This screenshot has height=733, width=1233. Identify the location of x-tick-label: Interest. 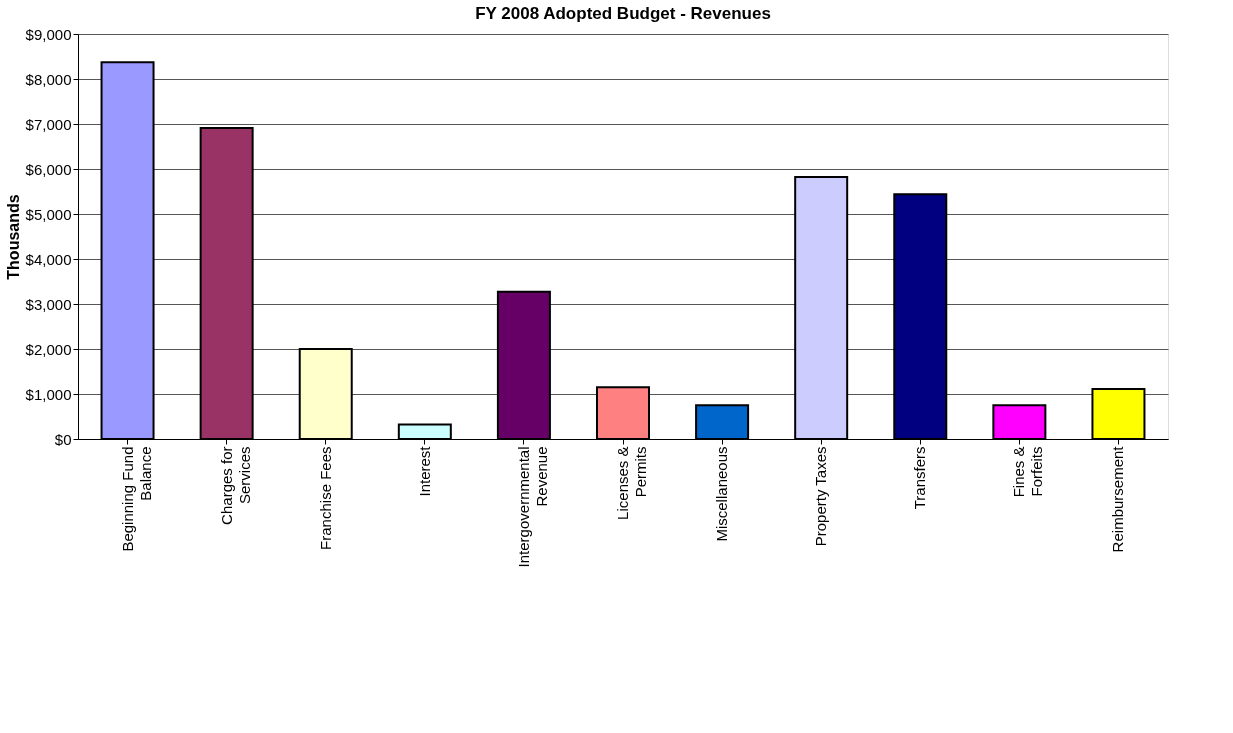
(424, 471).